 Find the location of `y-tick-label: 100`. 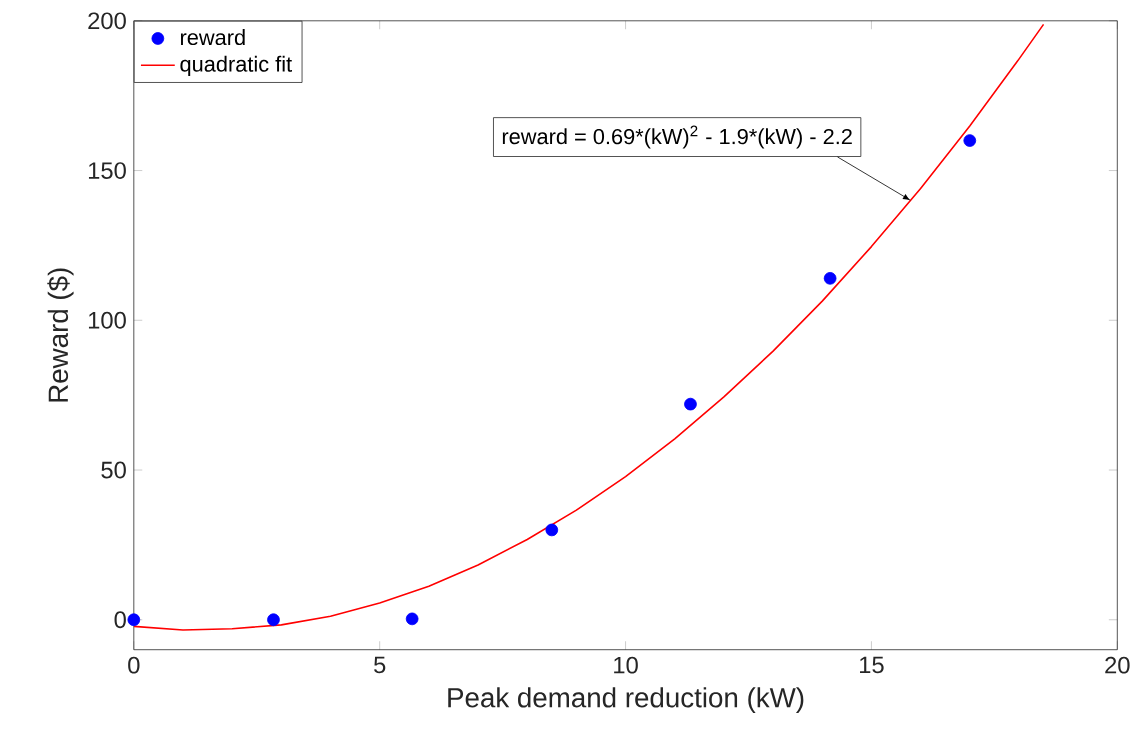

y-tick-label: 100 is located at coordinates (107, 320).